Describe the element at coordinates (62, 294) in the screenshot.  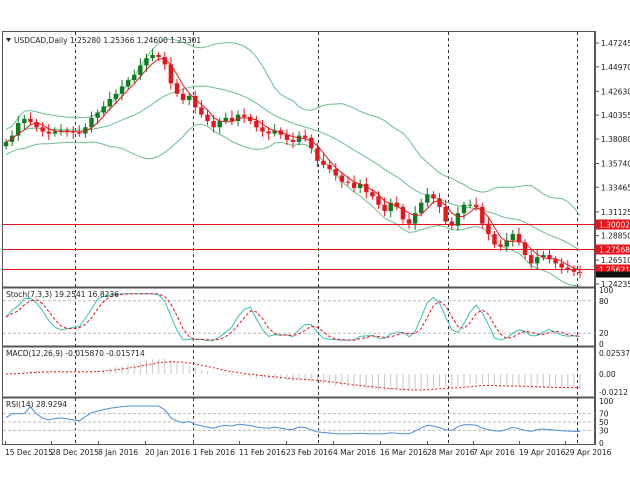
I see `stoch-label: Stoch(7,3,3) 19.2541 16.8236` at that location.